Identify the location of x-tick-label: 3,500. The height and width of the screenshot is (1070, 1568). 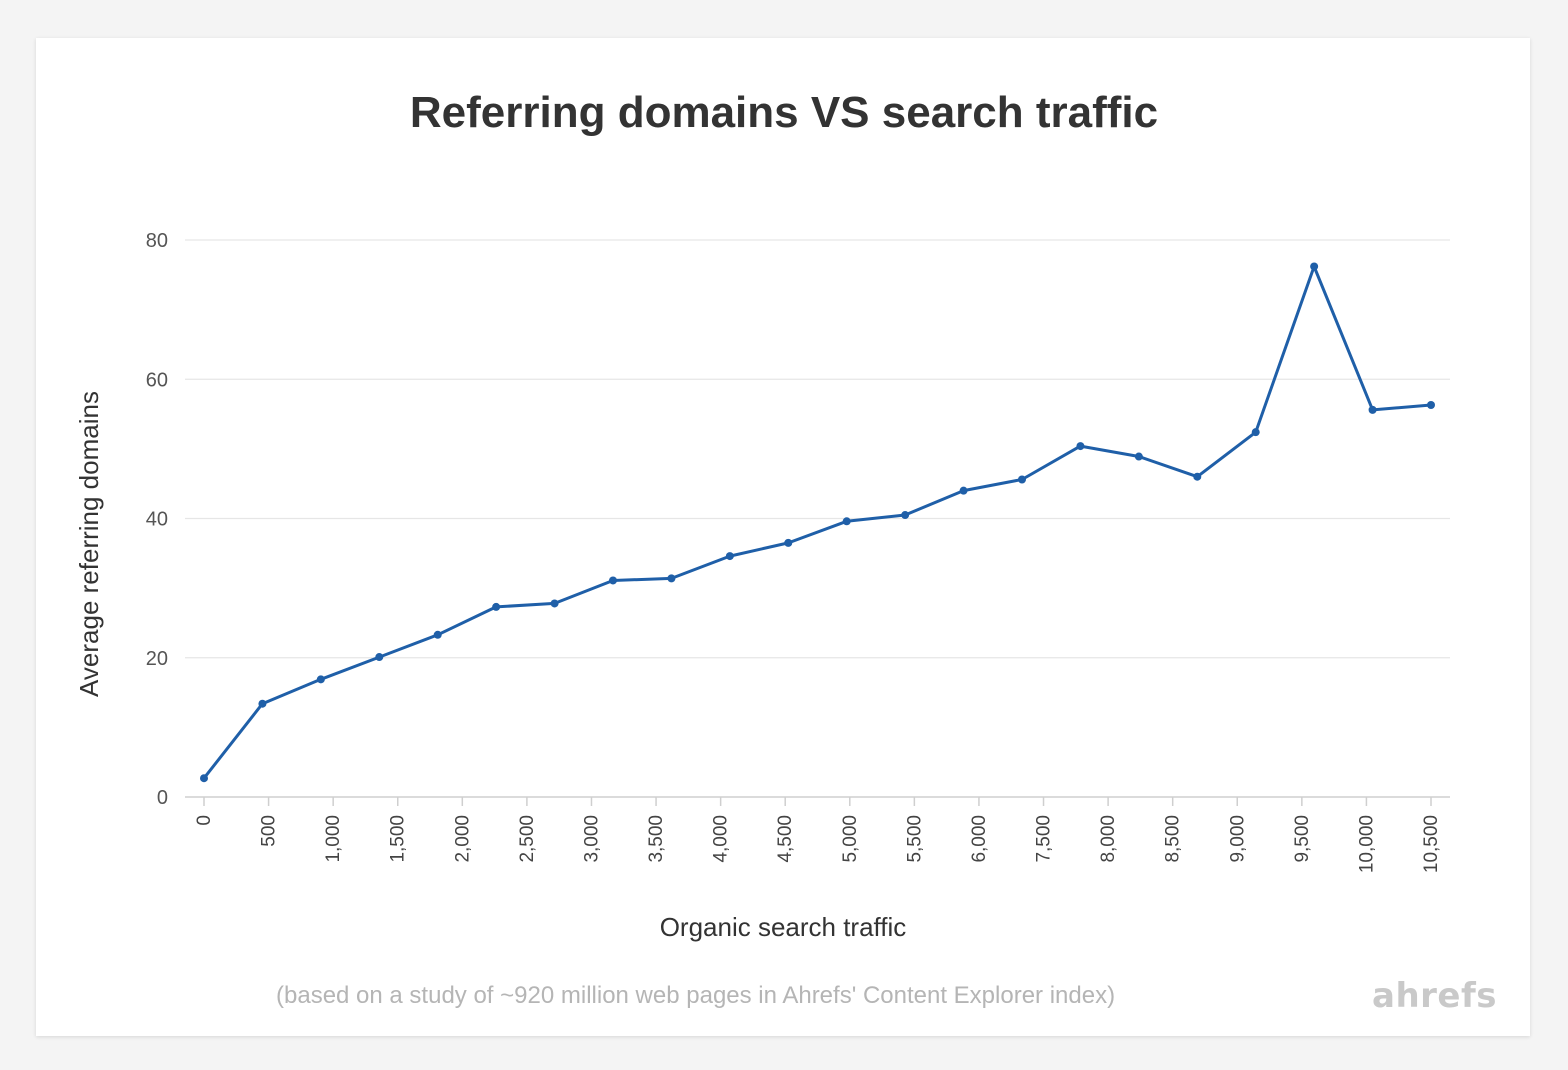
(656, 839).